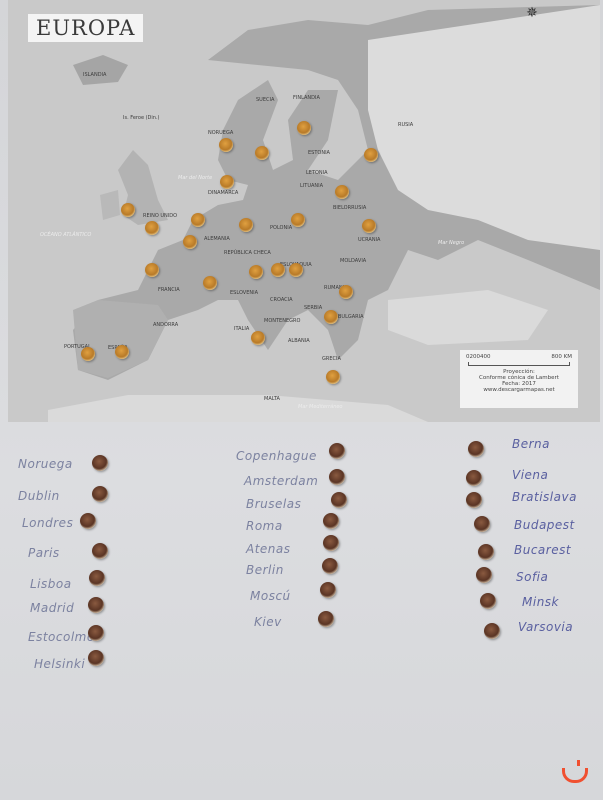 Image resolution: width=603 pixels, height=800 pixels. What do you see at coordinates (546, 627) in the screenshot?
I see `handwritten-city-label: Varsovia` at bounding box center [546, 627].